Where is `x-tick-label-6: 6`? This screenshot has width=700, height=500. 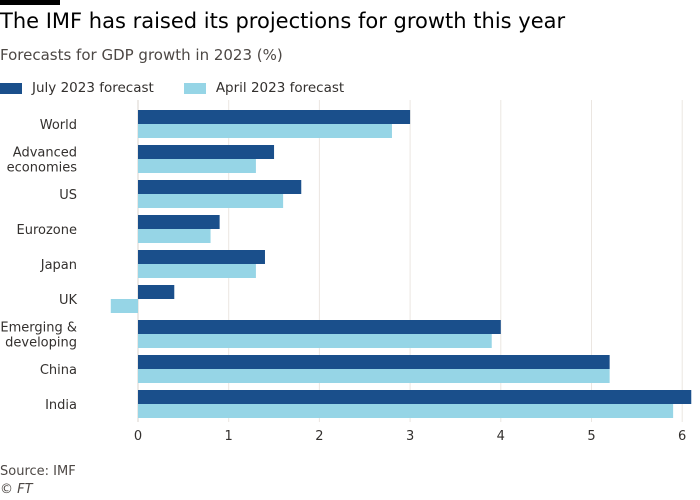 x-tick-label-6: 6 is located at coordinates (682, 436).